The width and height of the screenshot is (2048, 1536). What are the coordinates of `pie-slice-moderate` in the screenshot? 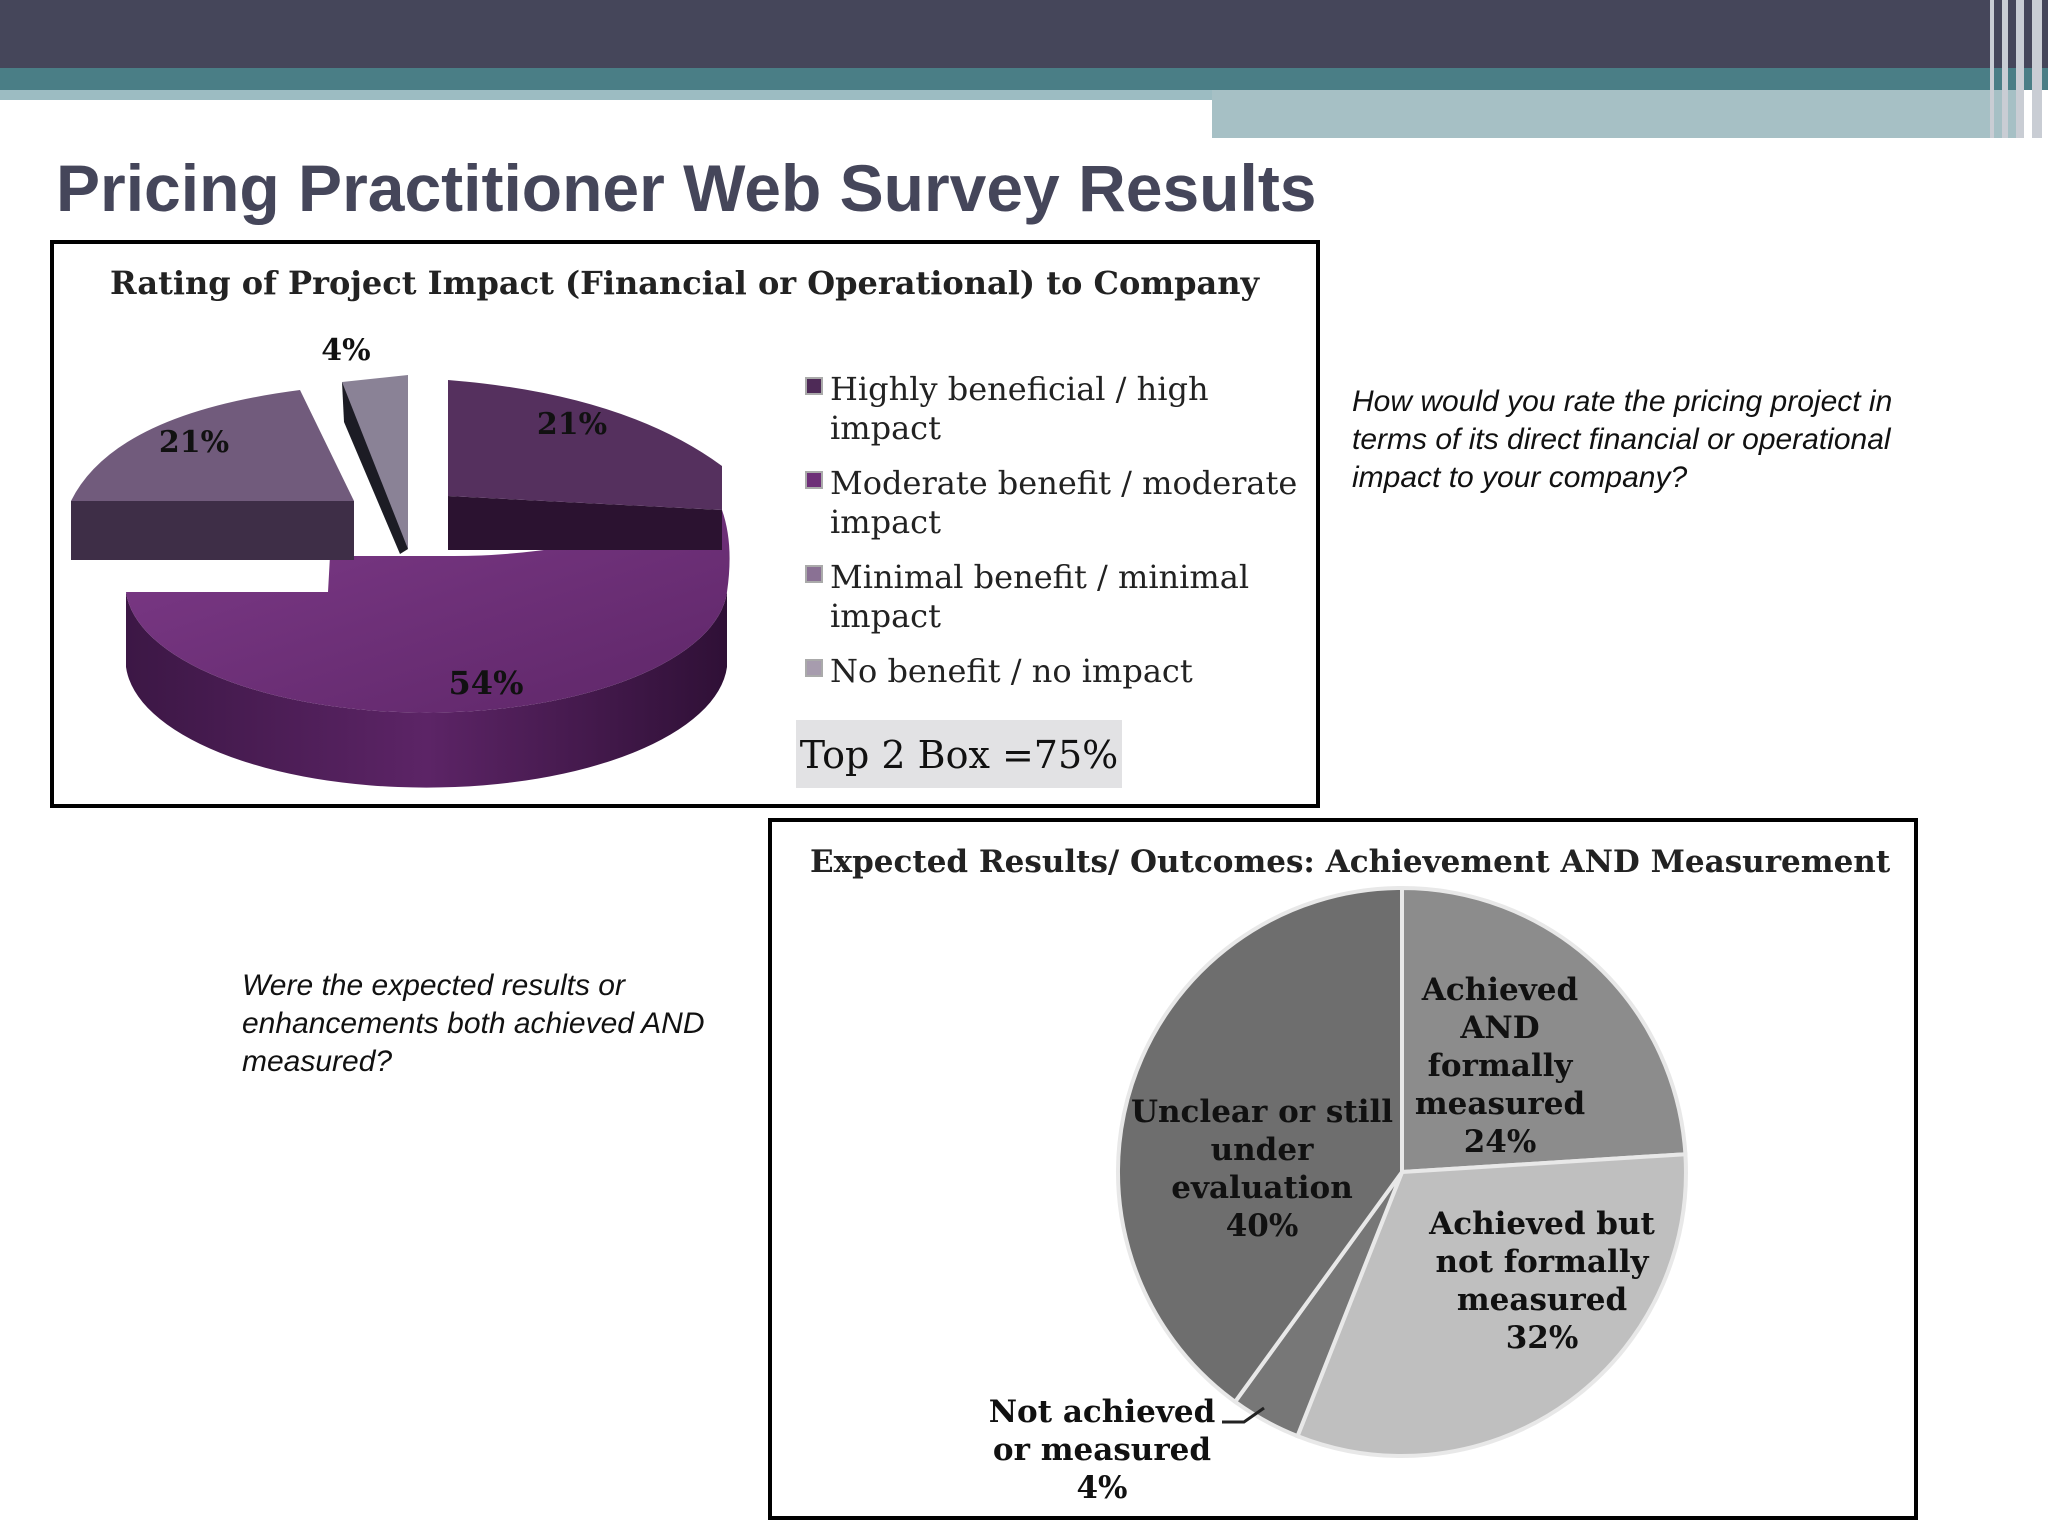 It's located at (428, 611).